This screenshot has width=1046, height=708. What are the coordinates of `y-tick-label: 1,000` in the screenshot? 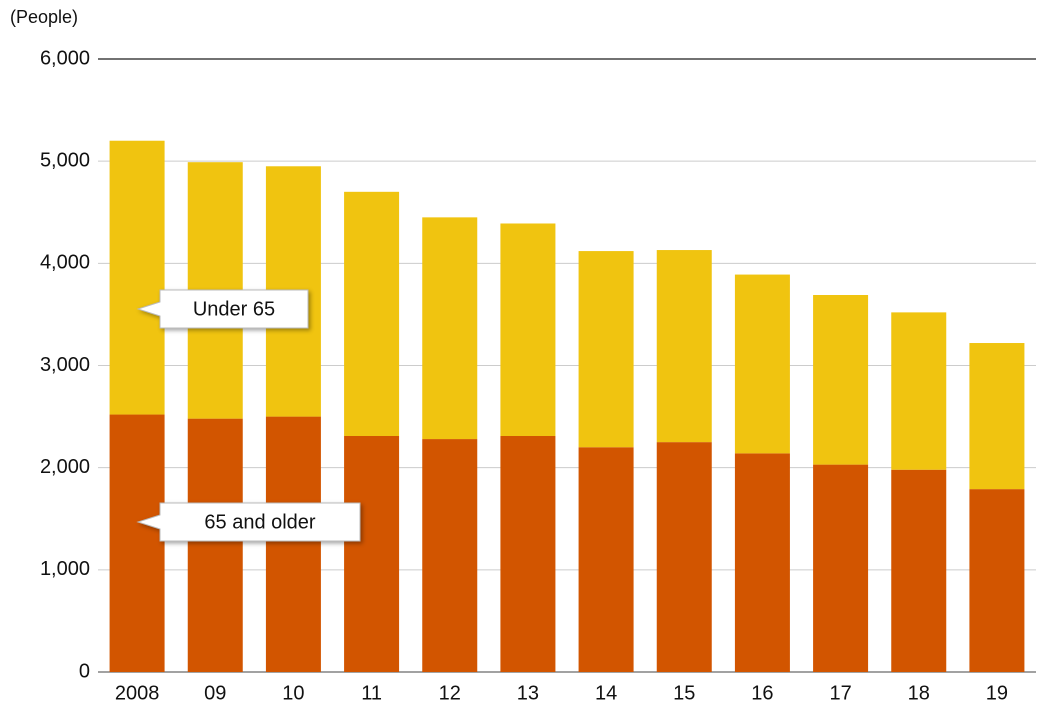 It's located at (65, 569).